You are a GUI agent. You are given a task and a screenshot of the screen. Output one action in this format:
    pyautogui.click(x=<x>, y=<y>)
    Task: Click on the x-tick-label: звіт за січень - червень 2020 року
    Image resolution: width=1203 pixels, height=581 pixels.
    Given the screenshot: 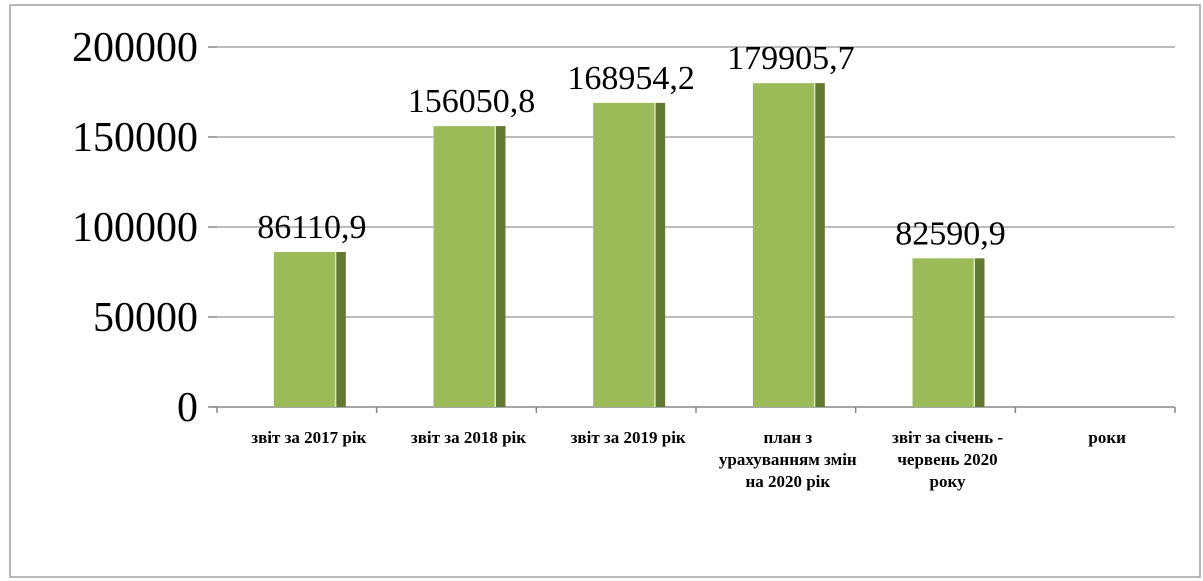 What is the action you would take?
    pyautogui.click(x=947, y=459)
    